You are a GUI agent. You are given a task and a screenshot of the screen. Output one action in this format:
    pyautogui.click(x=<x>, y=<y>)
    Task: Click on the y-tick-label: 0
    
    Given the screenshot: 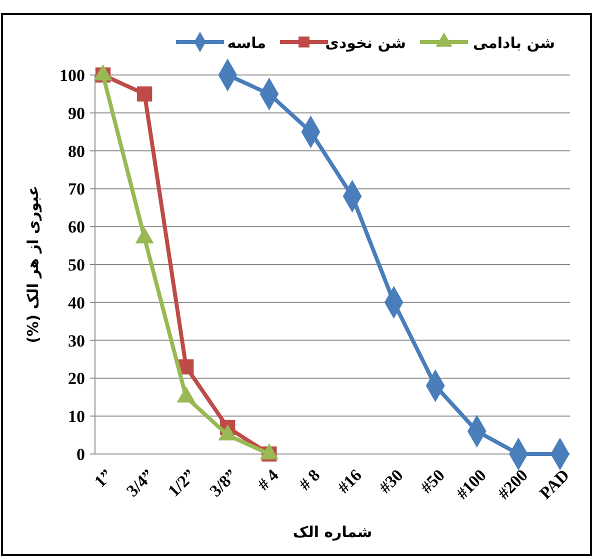 What is the action you would take?
    pyautogui.click(x=80, y=454)
    